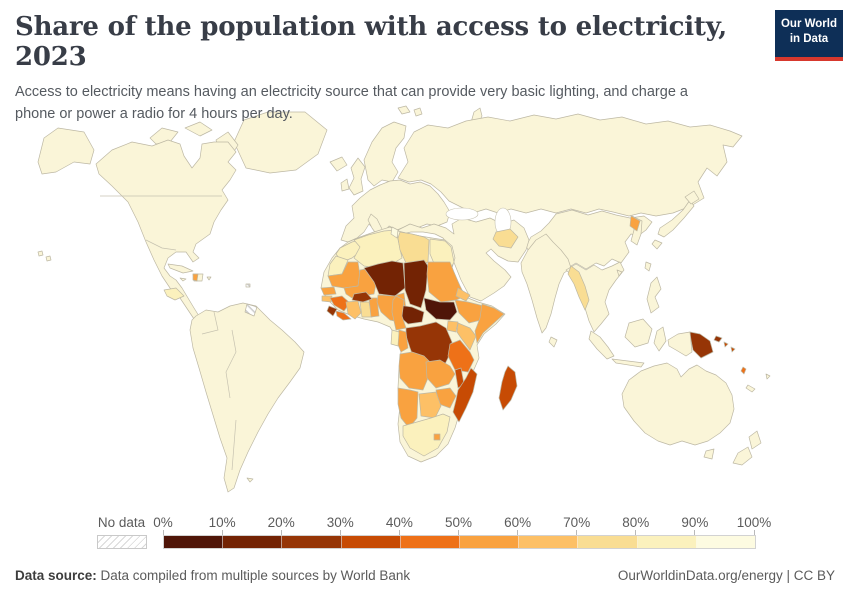  Describe the element at coordinates (250, 480) in the screenshot. I see `island-falkland` at that location.